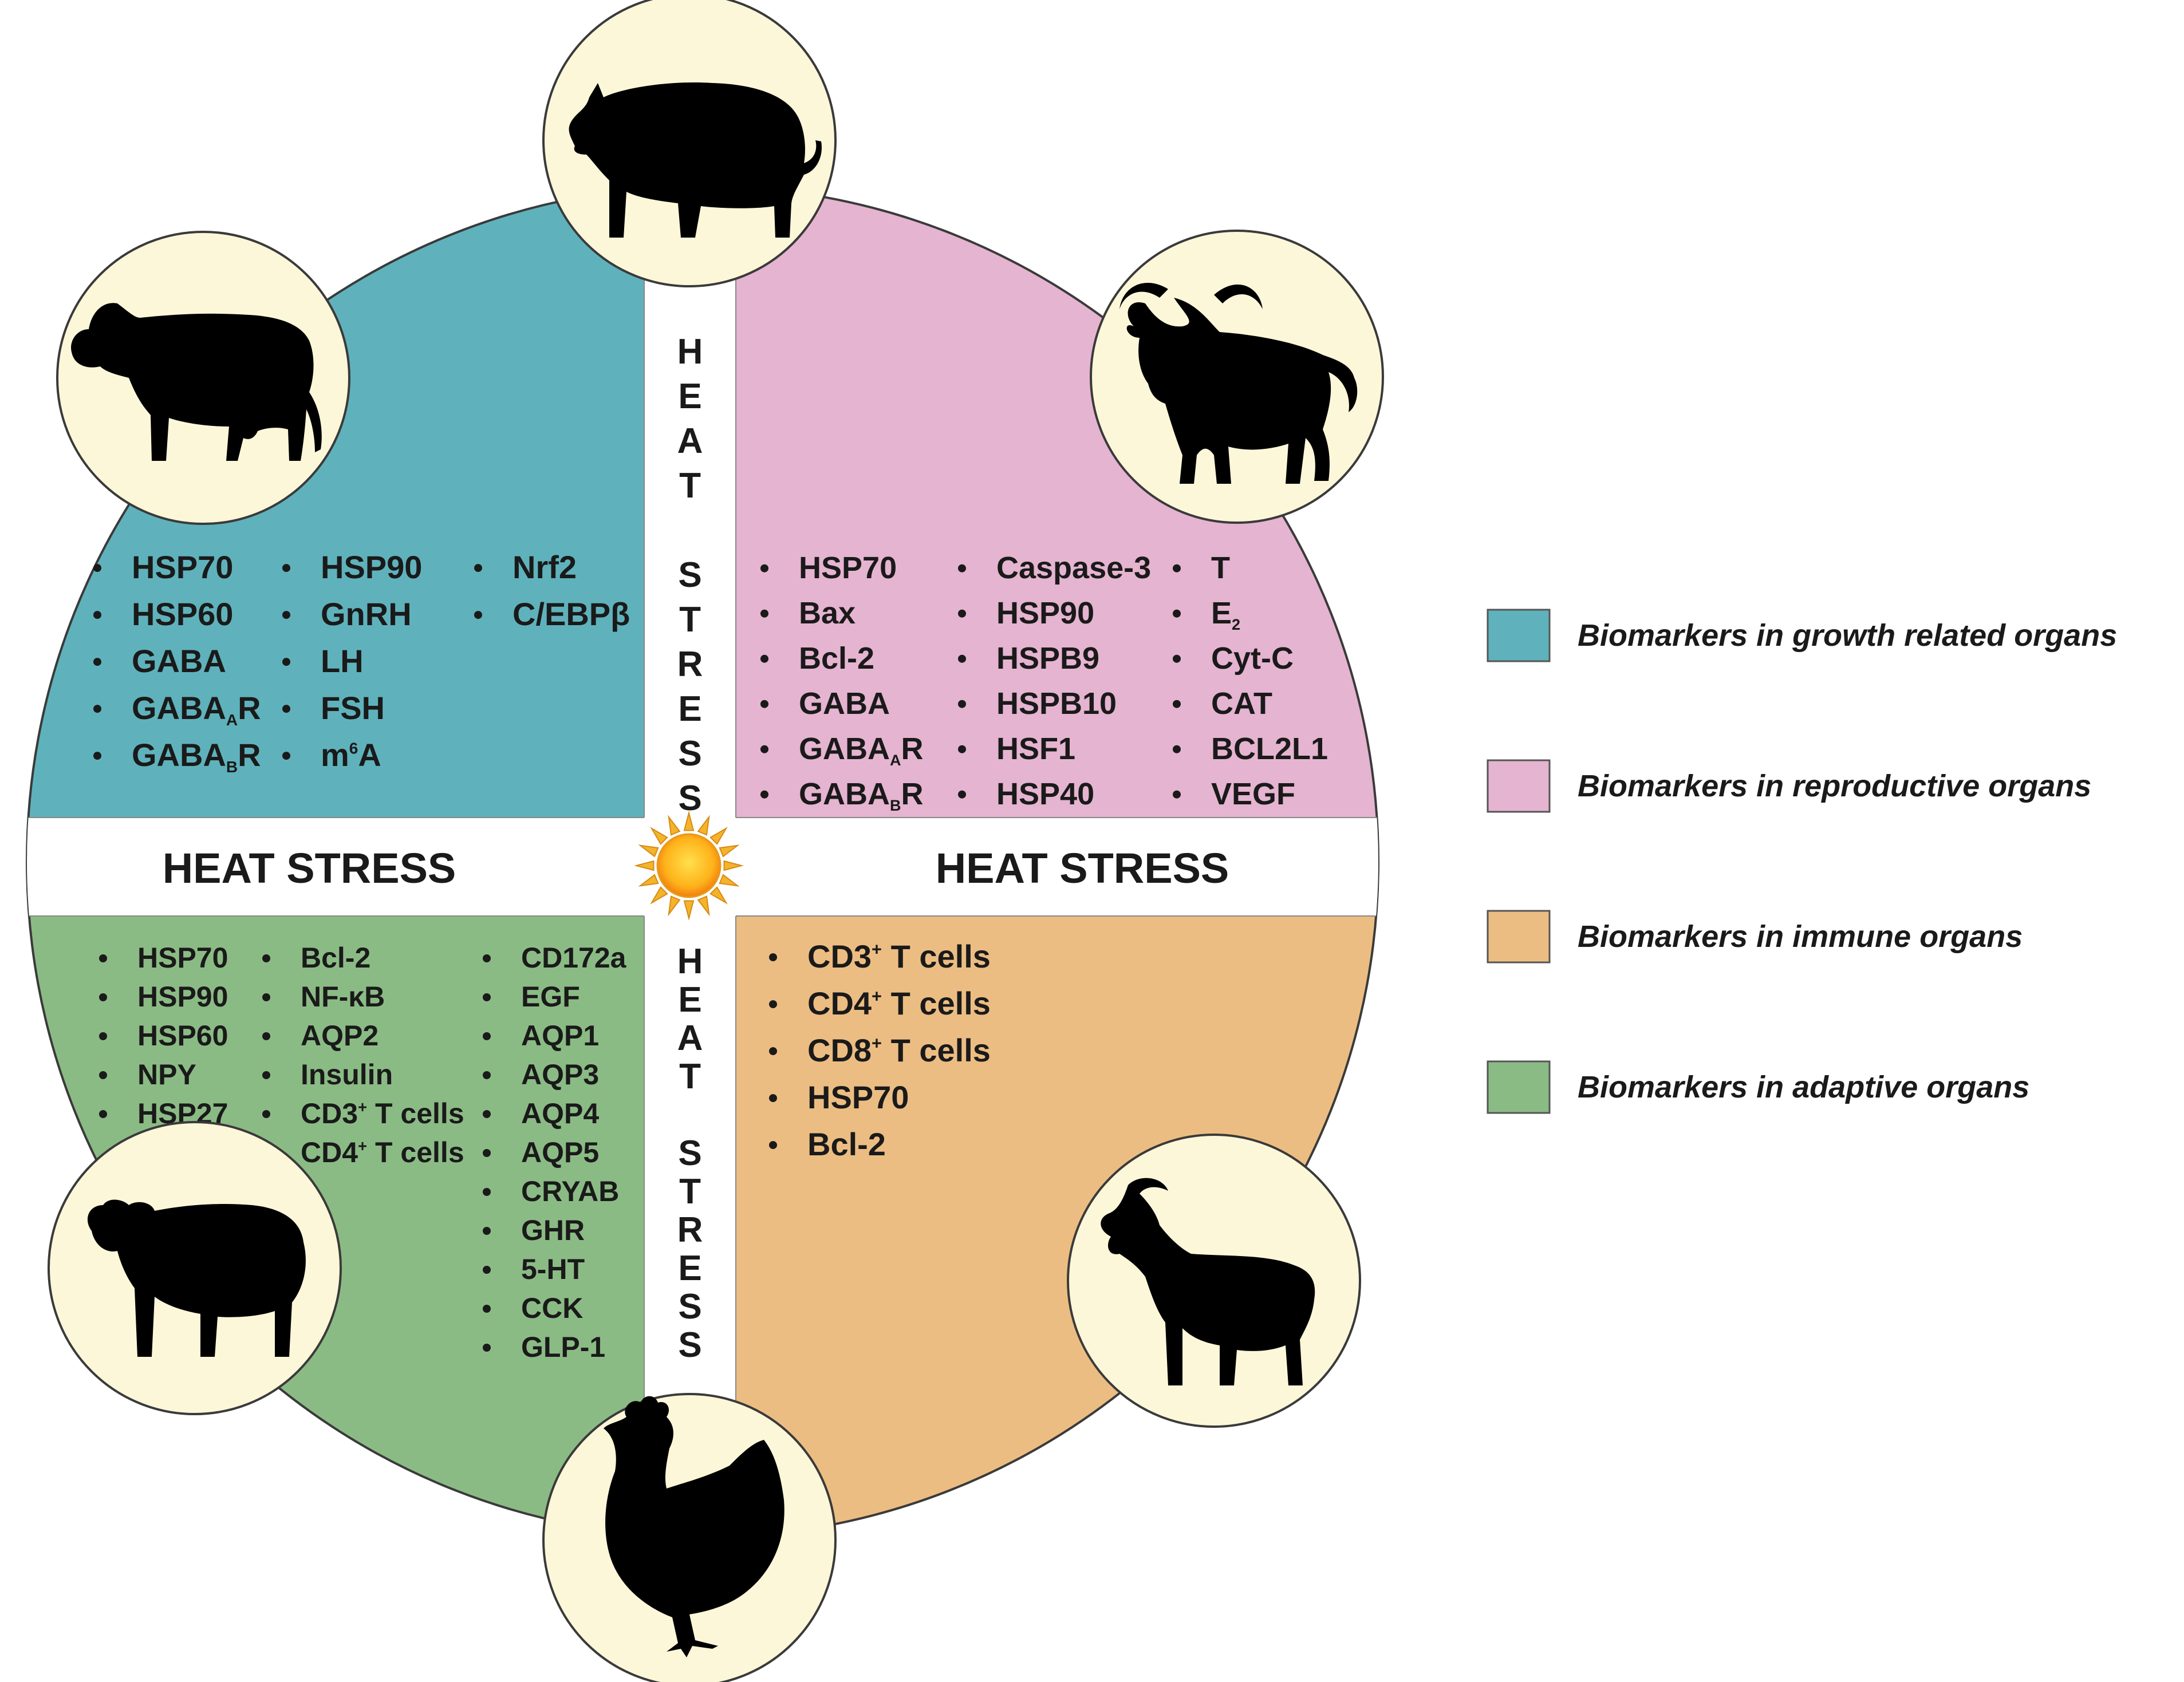 This screenshot has width=2184, height=1682. I want to click on chicken-icon, so click(694, 1527).